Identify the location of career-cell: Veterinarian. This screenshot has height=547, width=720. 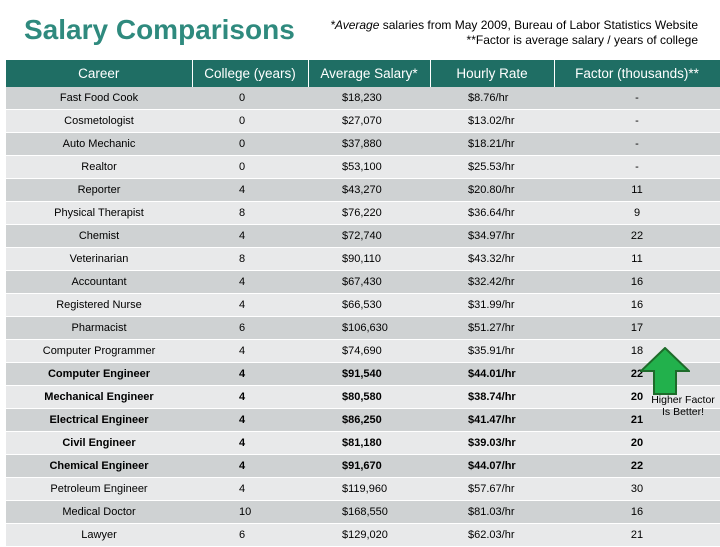
(99, 259).